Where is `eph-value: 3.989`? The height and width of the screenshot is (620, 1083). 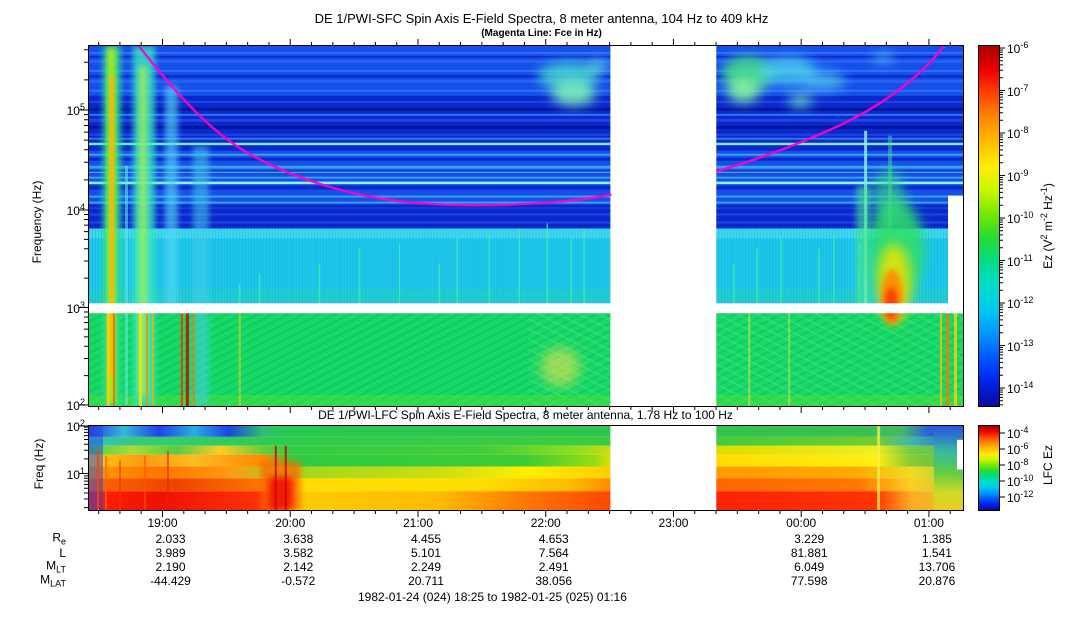
eph-value: 3.989 is located at coordinates (170, 553).